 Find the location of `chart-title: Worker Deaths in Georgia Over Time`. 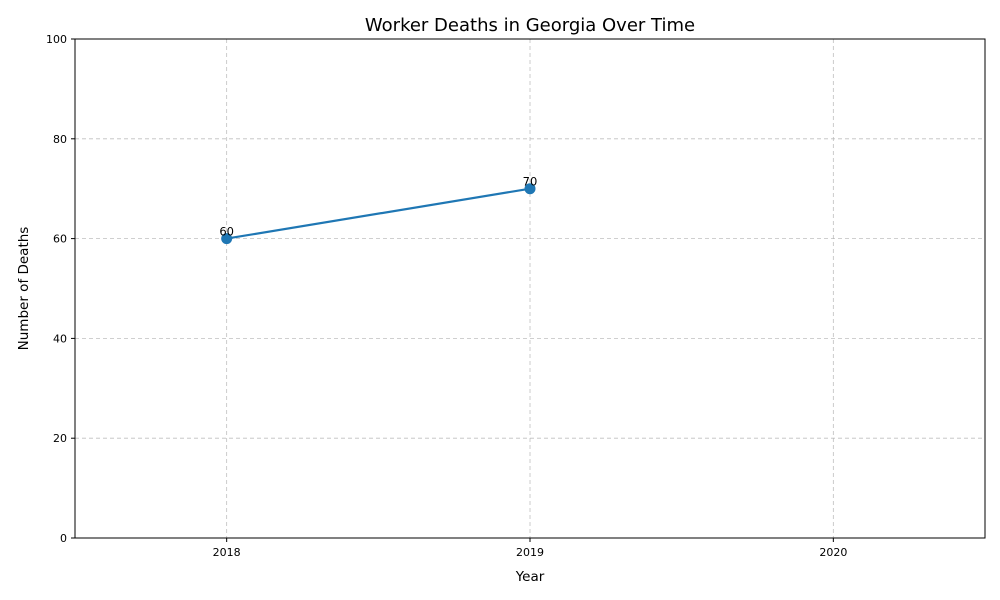

chart-title: Worker Deaths in Georgia Over Time is located at coordinates (530, 25).